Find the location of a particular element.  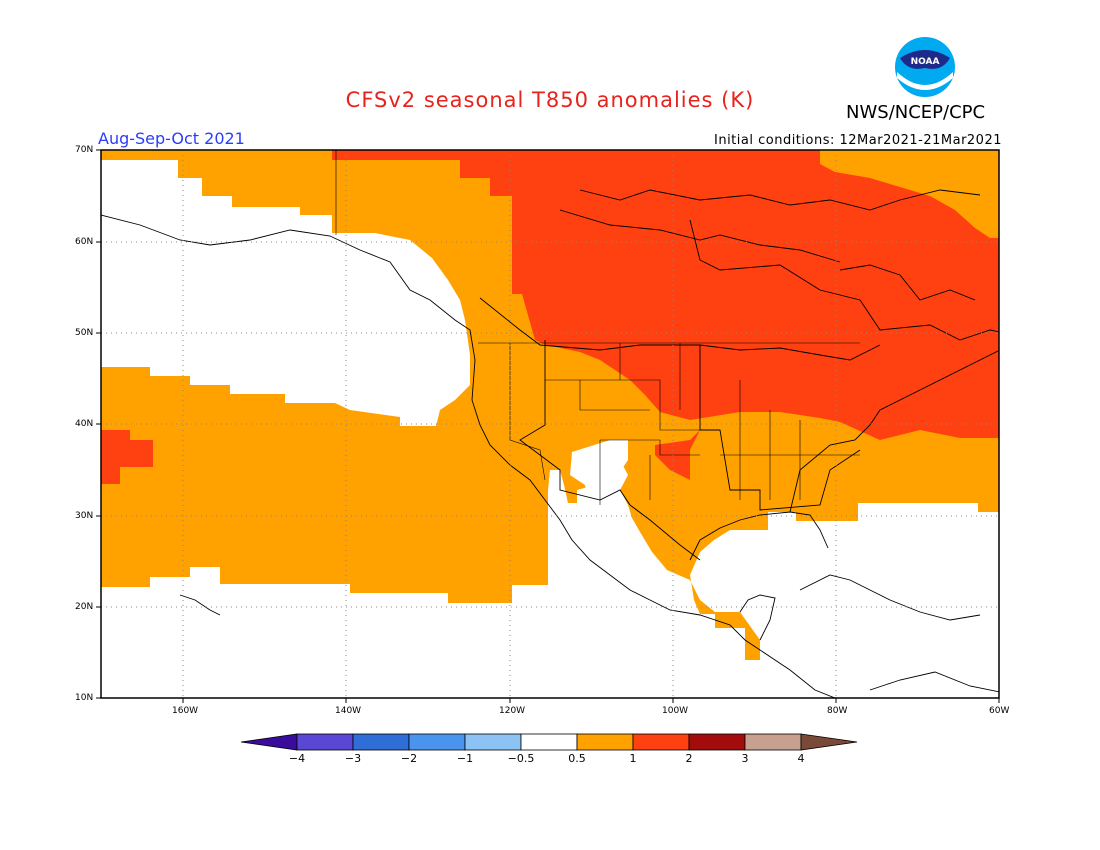

colorbar-label: 2 is located at coordinates (689, 758).